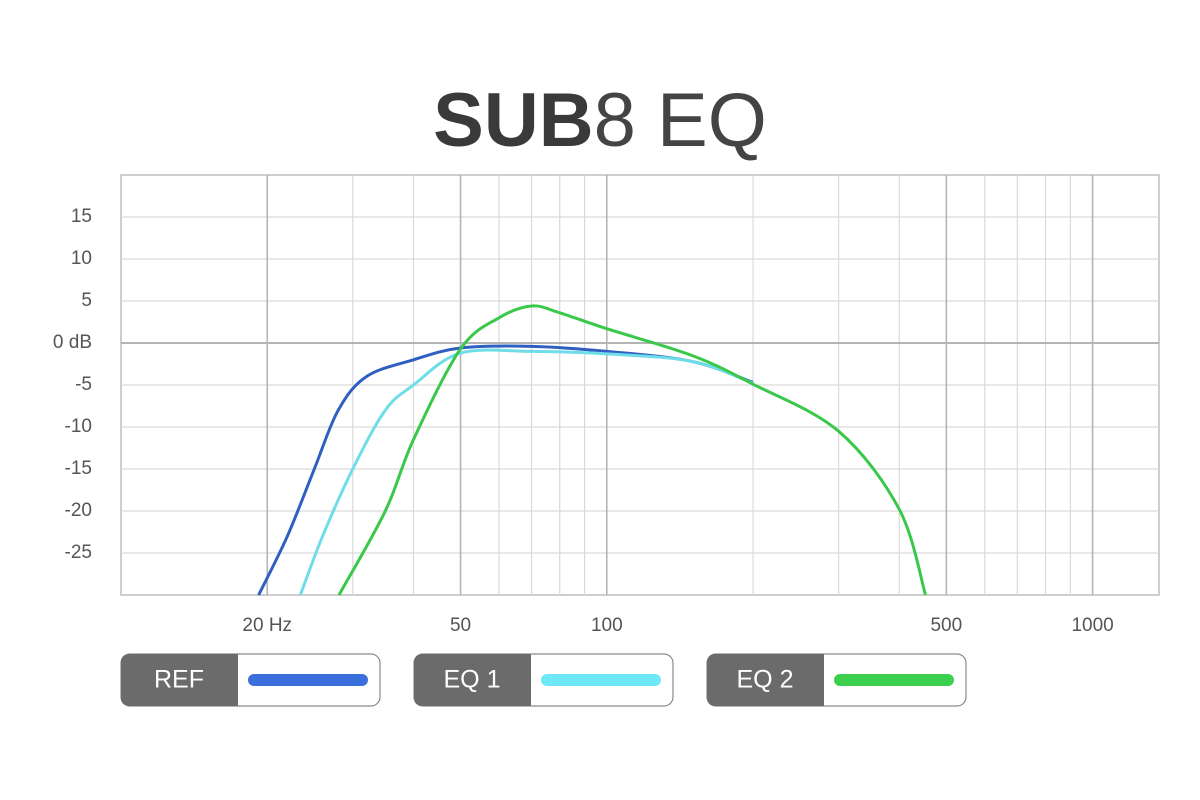  Describe the element at coordinates (81, 216) in the screenshot. I see `y-tick-label: 15` at that location.